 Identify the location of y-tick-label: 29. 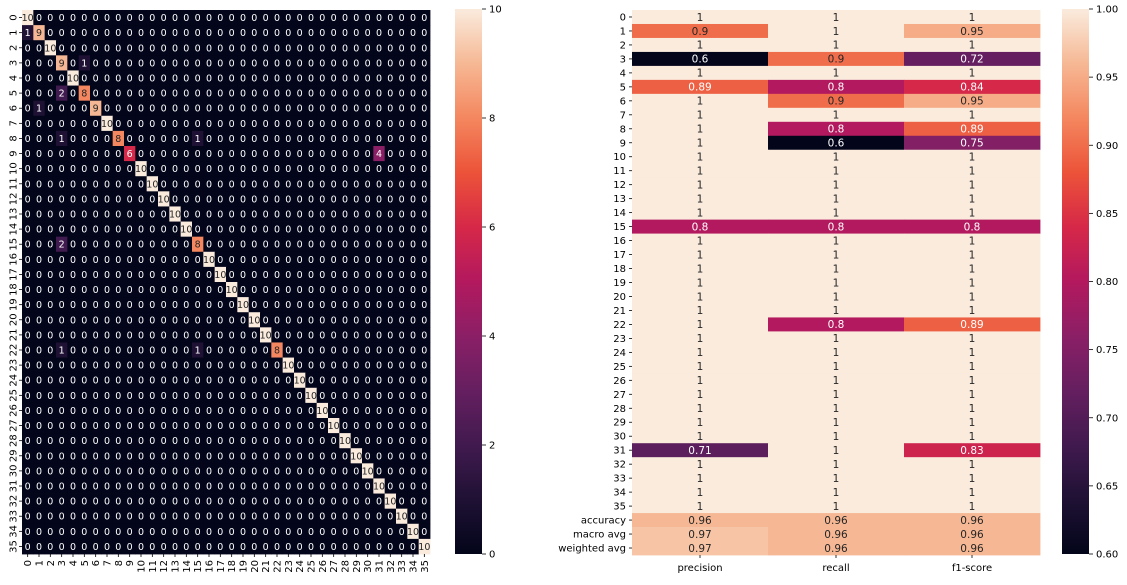
(14, 455).